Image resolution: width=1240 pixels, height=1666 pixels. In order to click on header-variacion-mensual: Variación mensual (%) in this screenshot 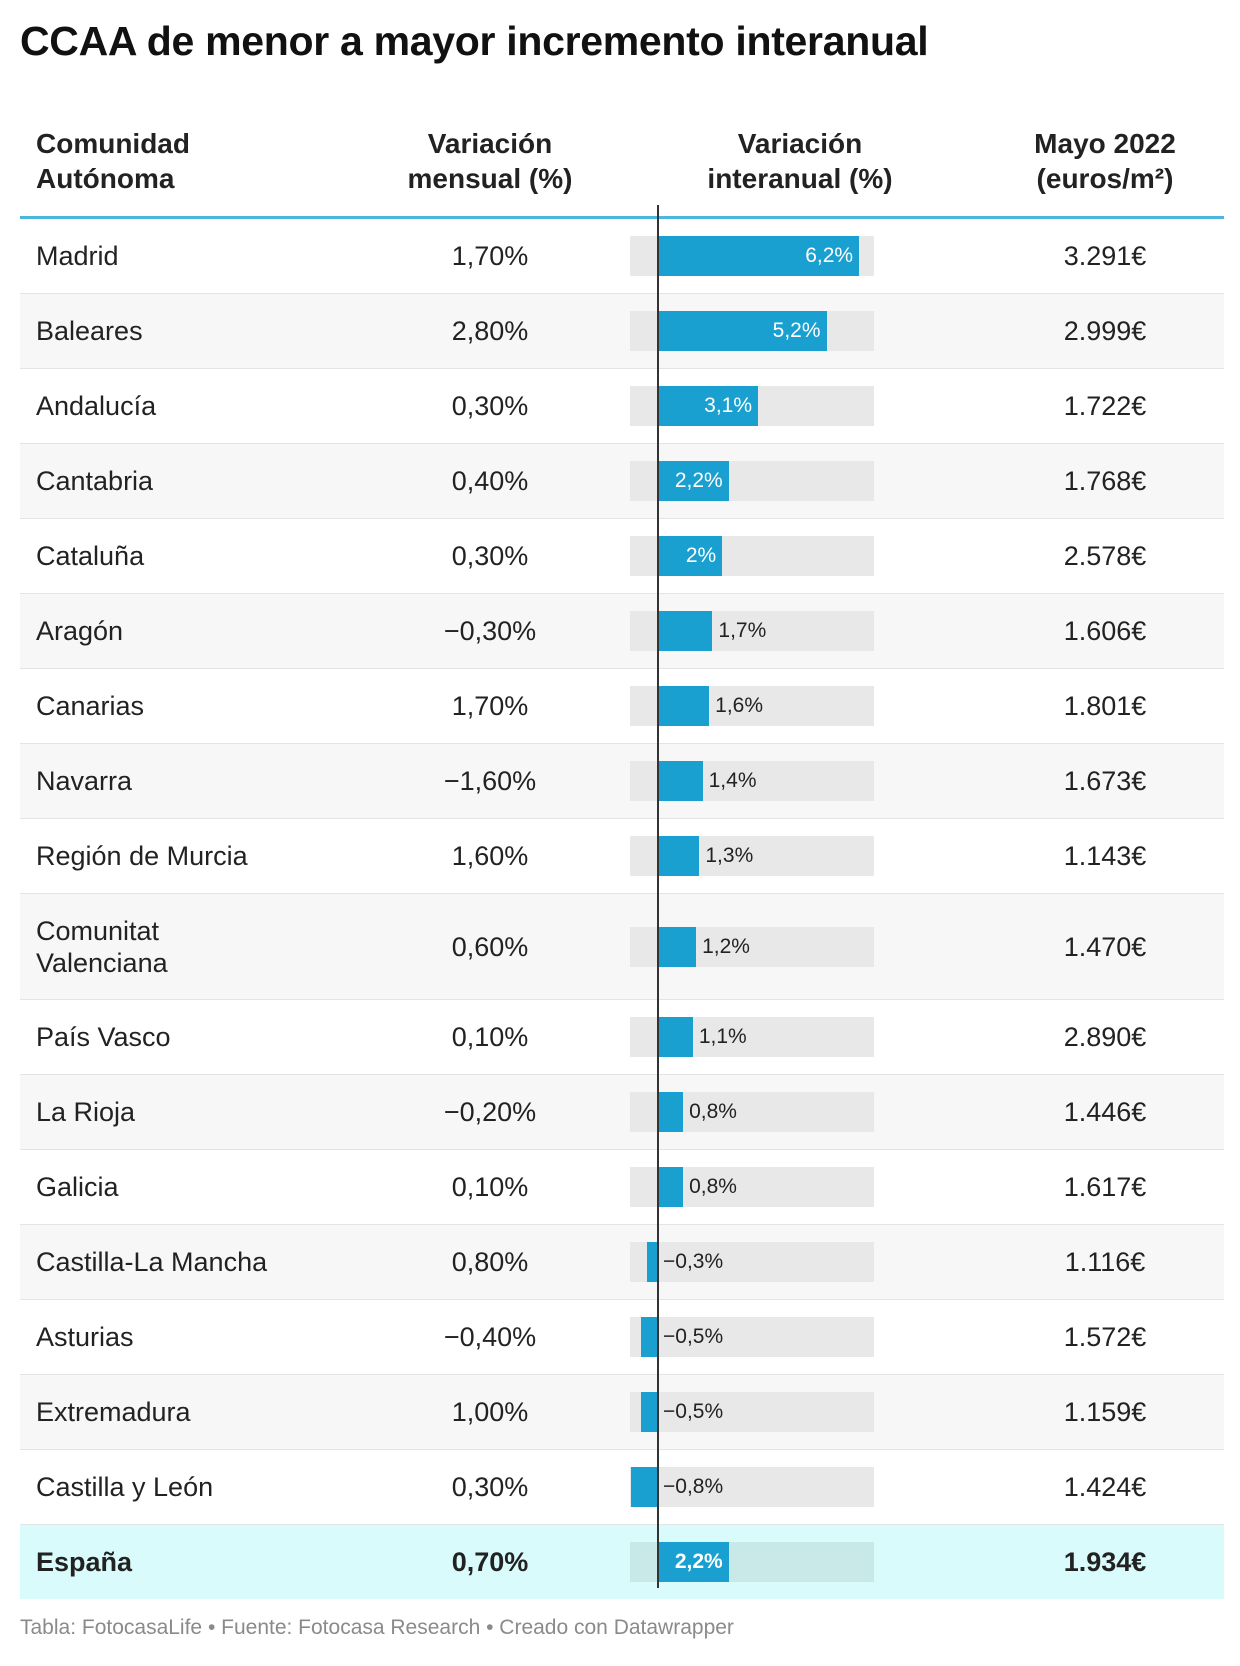, I will do `click(490, 161)`.